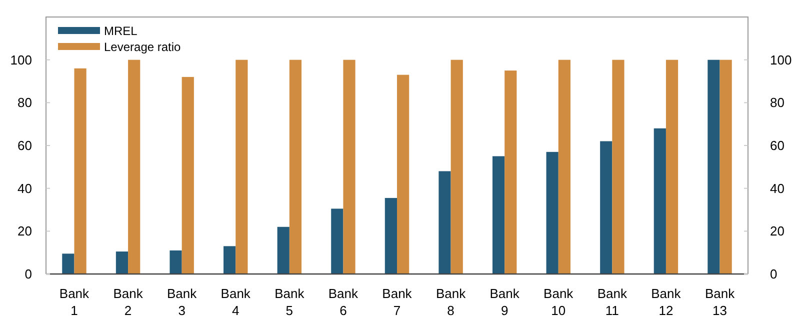  Describe the element at coordinates (777, 102) in the screenshot. I see `y2-tick-label: 80` at that location.